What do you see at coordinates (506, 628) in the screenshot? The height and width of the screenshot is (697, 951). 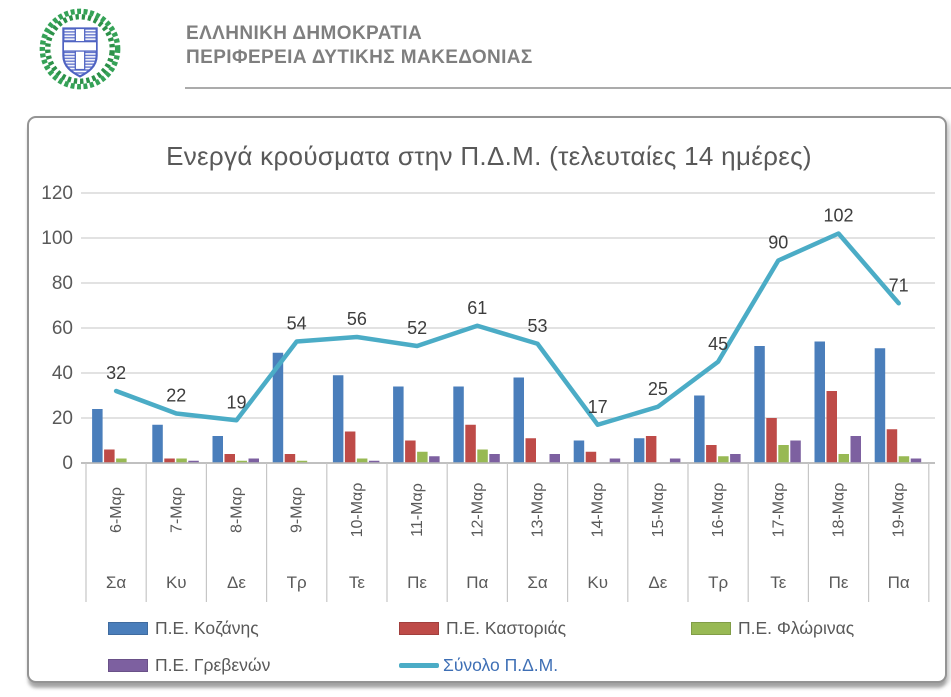 I see `legend-label: Π.Ε. Καστοριάς` at bounding box center [506, 628].